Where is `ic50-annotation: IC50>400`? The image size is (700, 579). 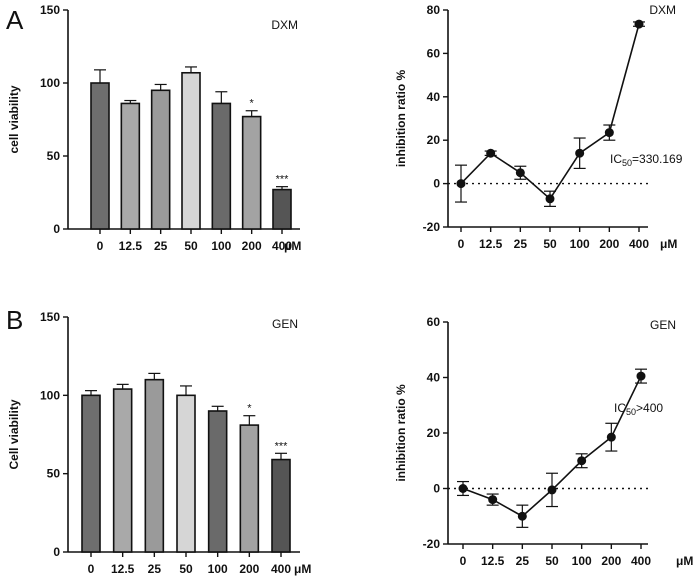
ic50-annotation: IC50>400 is located at coordinates (638, 409).